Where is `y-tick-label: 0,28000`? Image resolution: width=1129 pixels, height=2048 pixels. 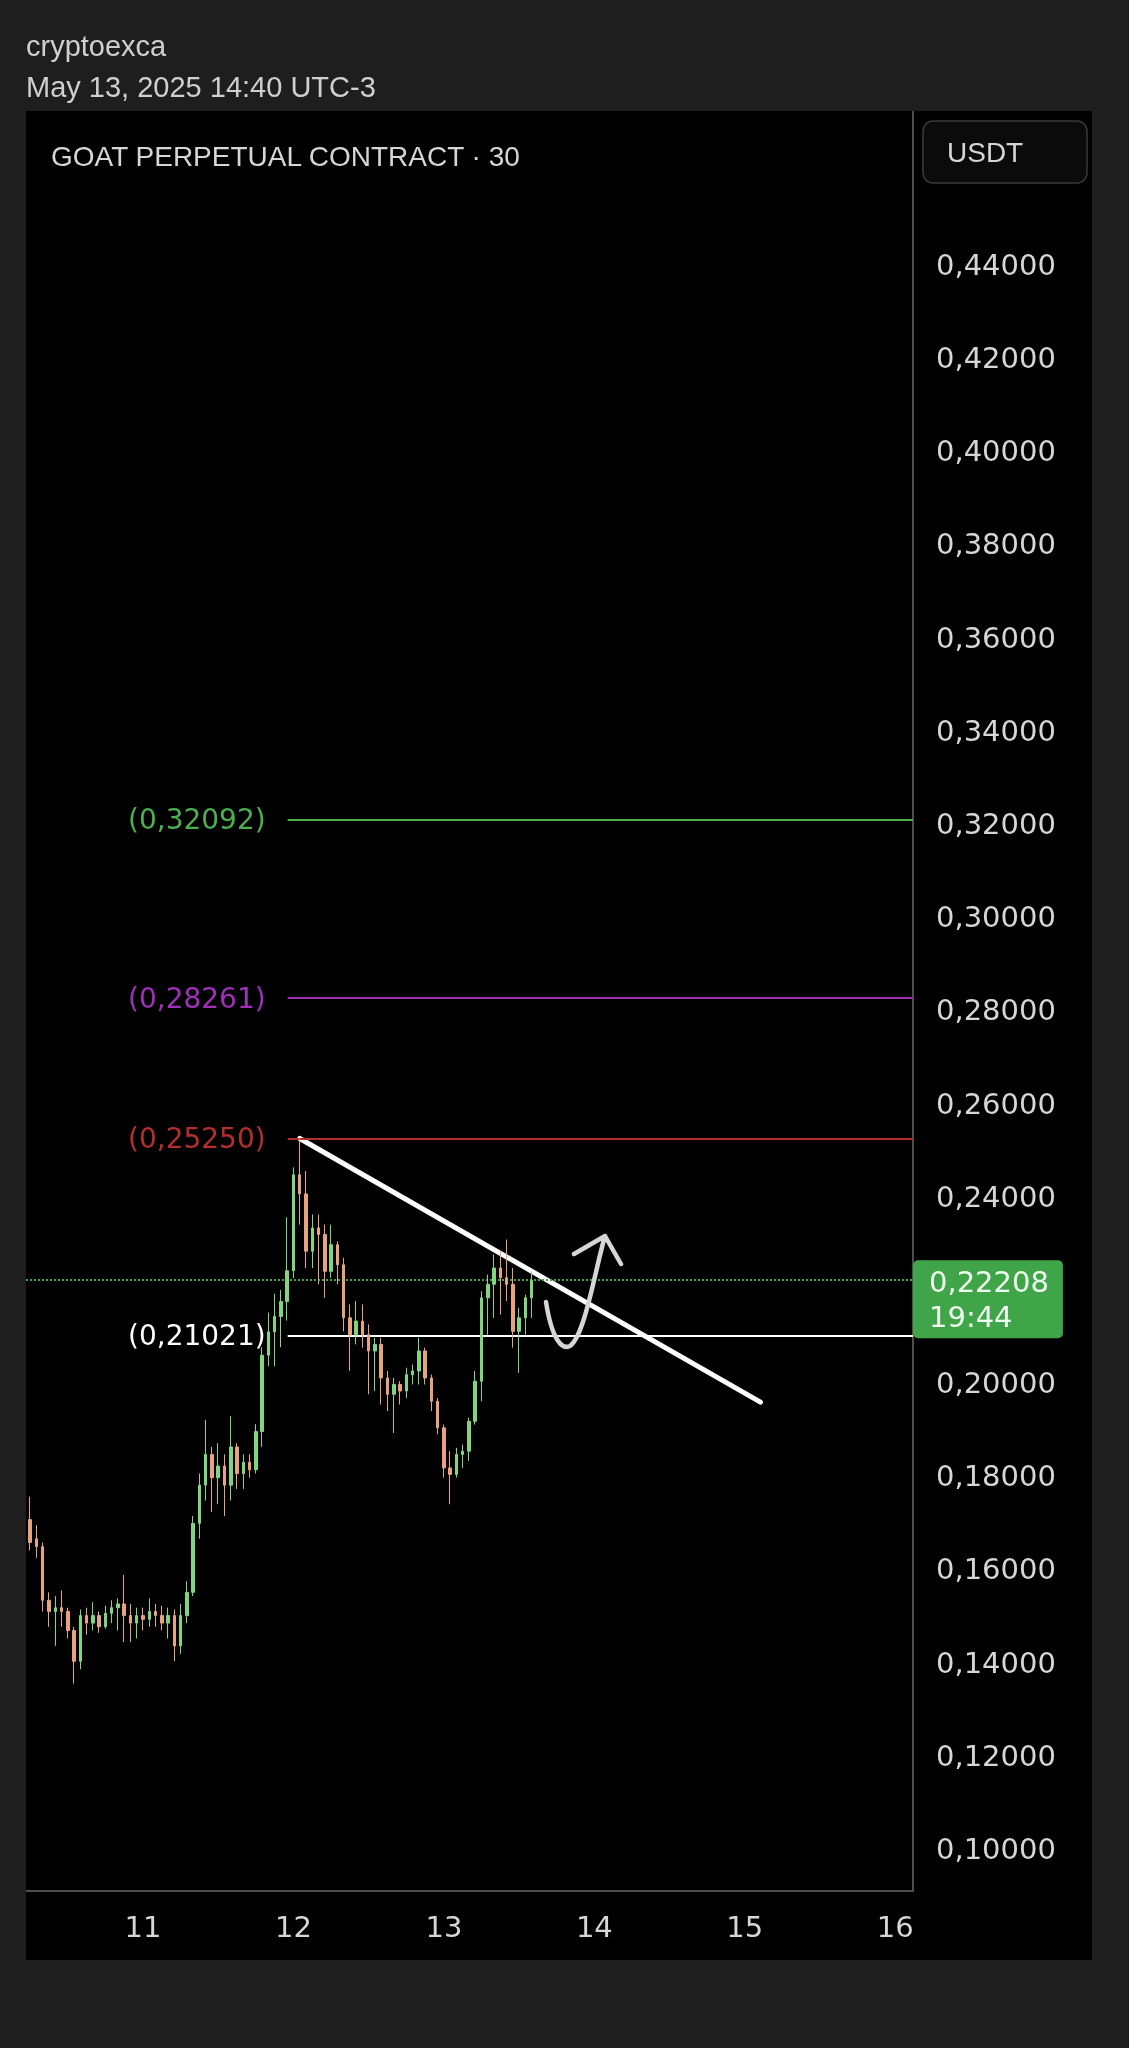 y-tick-label: 0,28000 is located at coordinates (996, 1010).